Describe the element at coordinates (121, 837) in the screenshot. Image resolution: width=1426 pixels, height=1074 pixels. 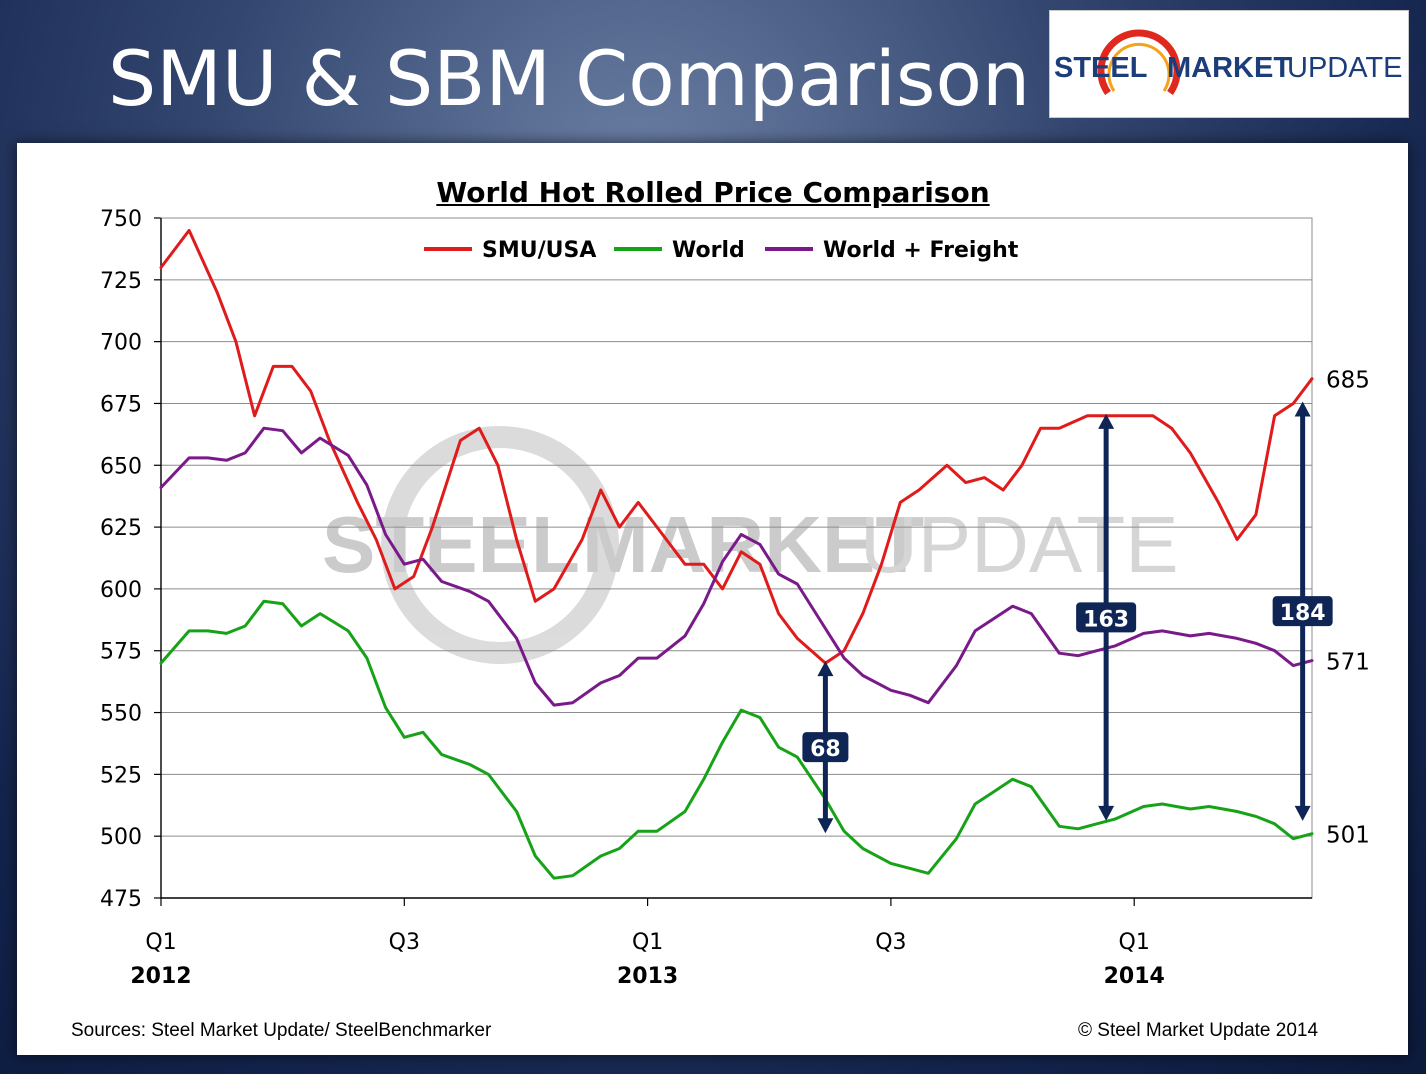
I see `y-tick-label: 500` at that location.